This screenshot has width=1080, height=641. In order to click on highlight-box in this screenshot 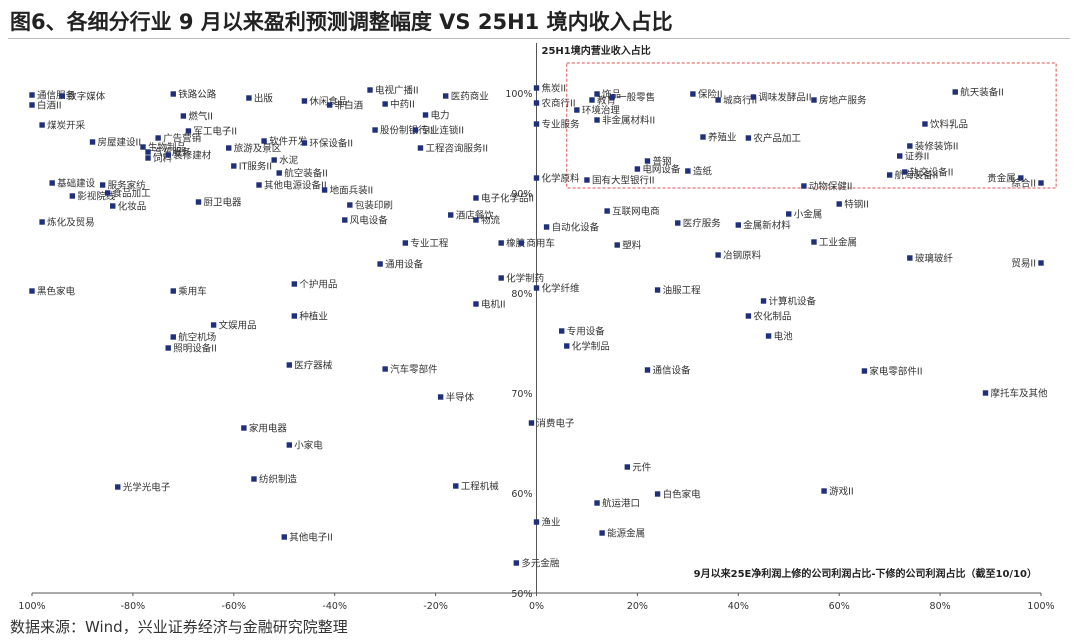, I will do `click(811, 125)`.